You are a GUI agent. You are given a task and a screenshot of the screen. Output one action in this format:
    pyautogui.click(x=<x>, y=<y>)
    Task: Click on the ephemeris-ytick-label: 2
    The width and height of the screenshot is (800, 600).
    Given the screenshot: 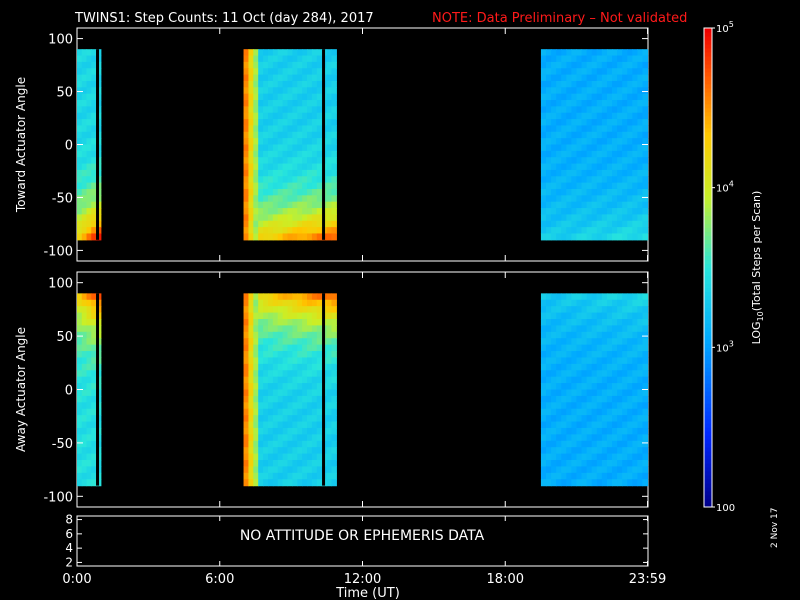 What is the action you would take?
    pyautogui.click(x=69, y=562)
    